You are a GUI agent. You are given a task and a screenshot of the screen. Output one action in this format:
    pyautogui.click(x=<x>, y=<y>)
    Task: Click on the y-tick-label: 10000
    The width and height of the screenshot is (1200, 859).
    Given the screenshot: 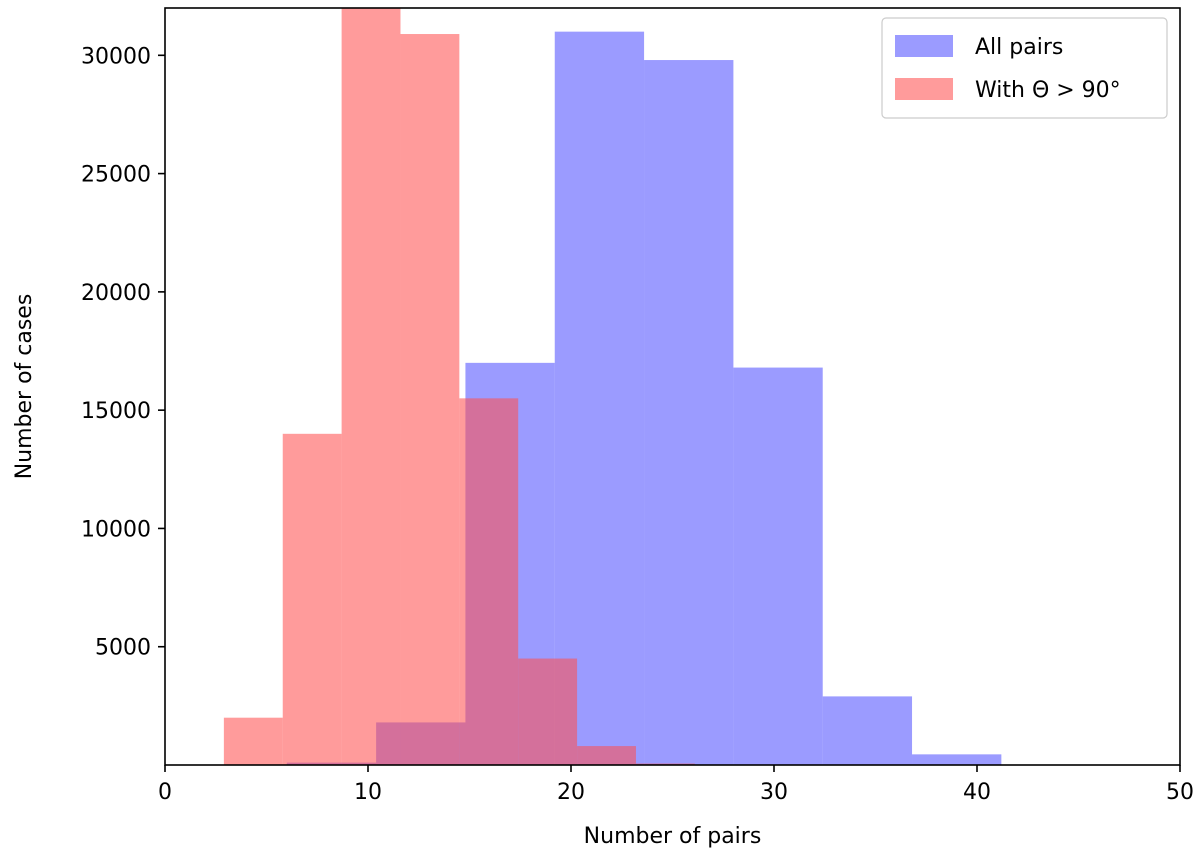 What is the action you would take?
    pyautogui.click(x=116, y=529)
    